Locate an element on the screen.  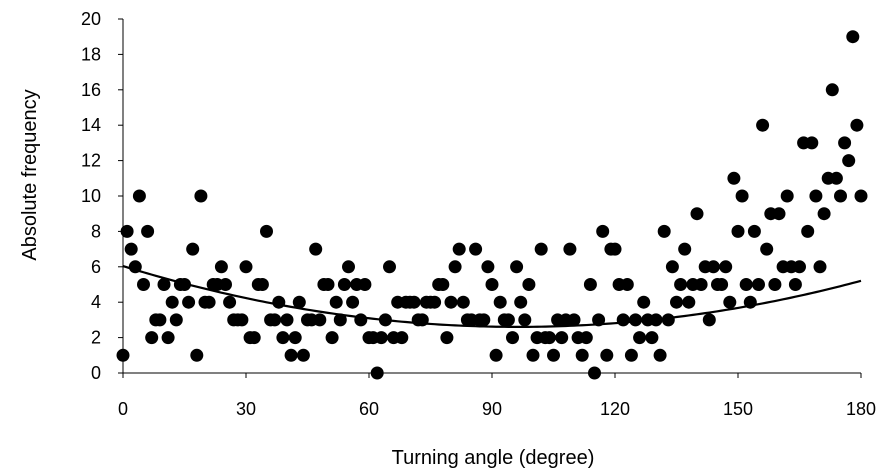
trendline is located at coordinates (492, 297).